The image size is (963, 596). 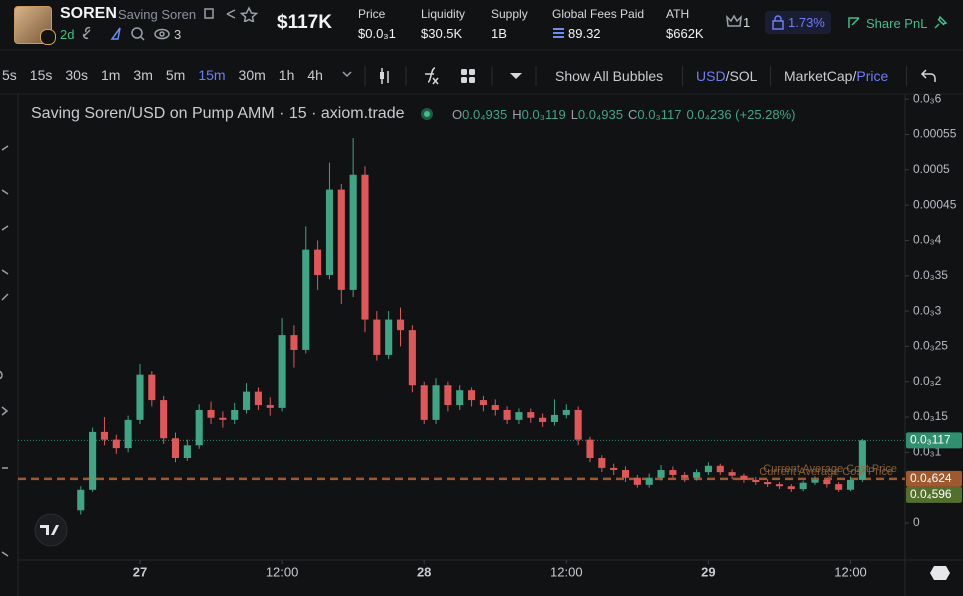 I want to click on eye-icon, so click(x=162, y=34).